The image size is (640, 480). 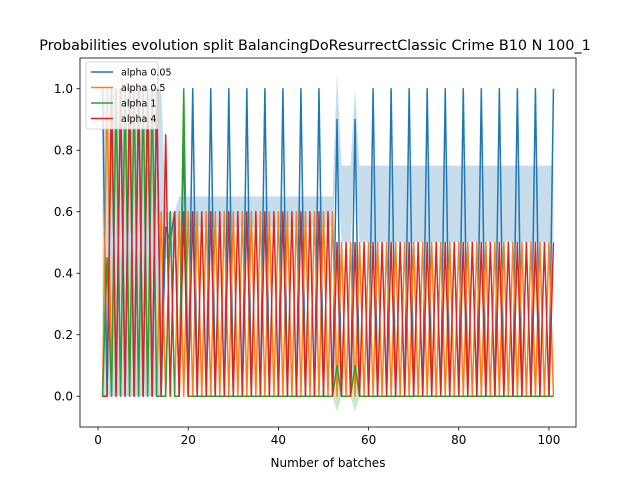 What do you see at coordinates (63, 335) in the screenshot?
I see `y-tick-label: 0.2` at bounding box center [63, 335].